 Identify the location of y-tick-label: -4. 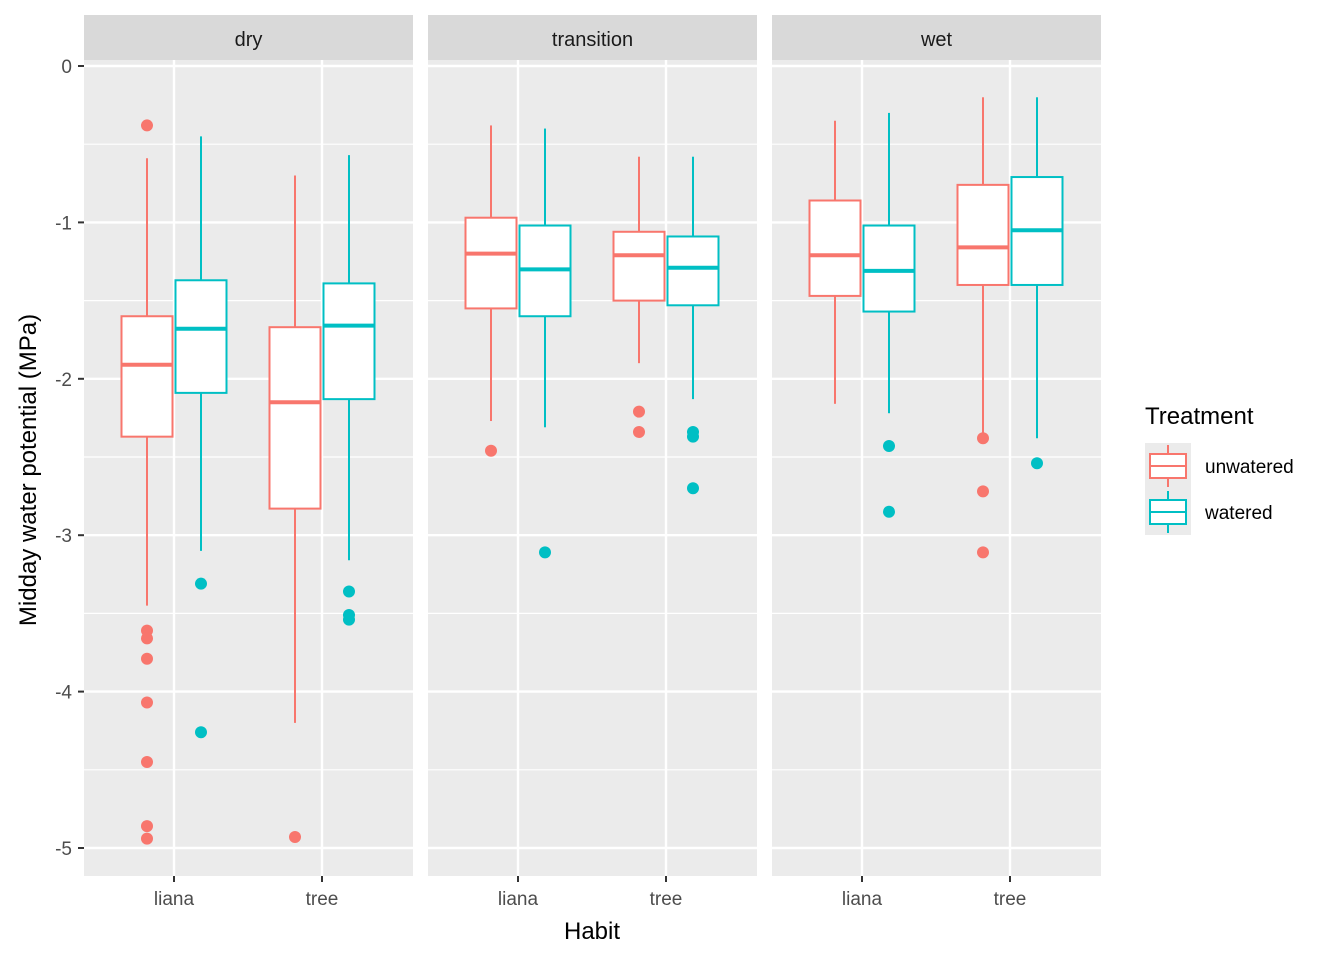
(63, 693).